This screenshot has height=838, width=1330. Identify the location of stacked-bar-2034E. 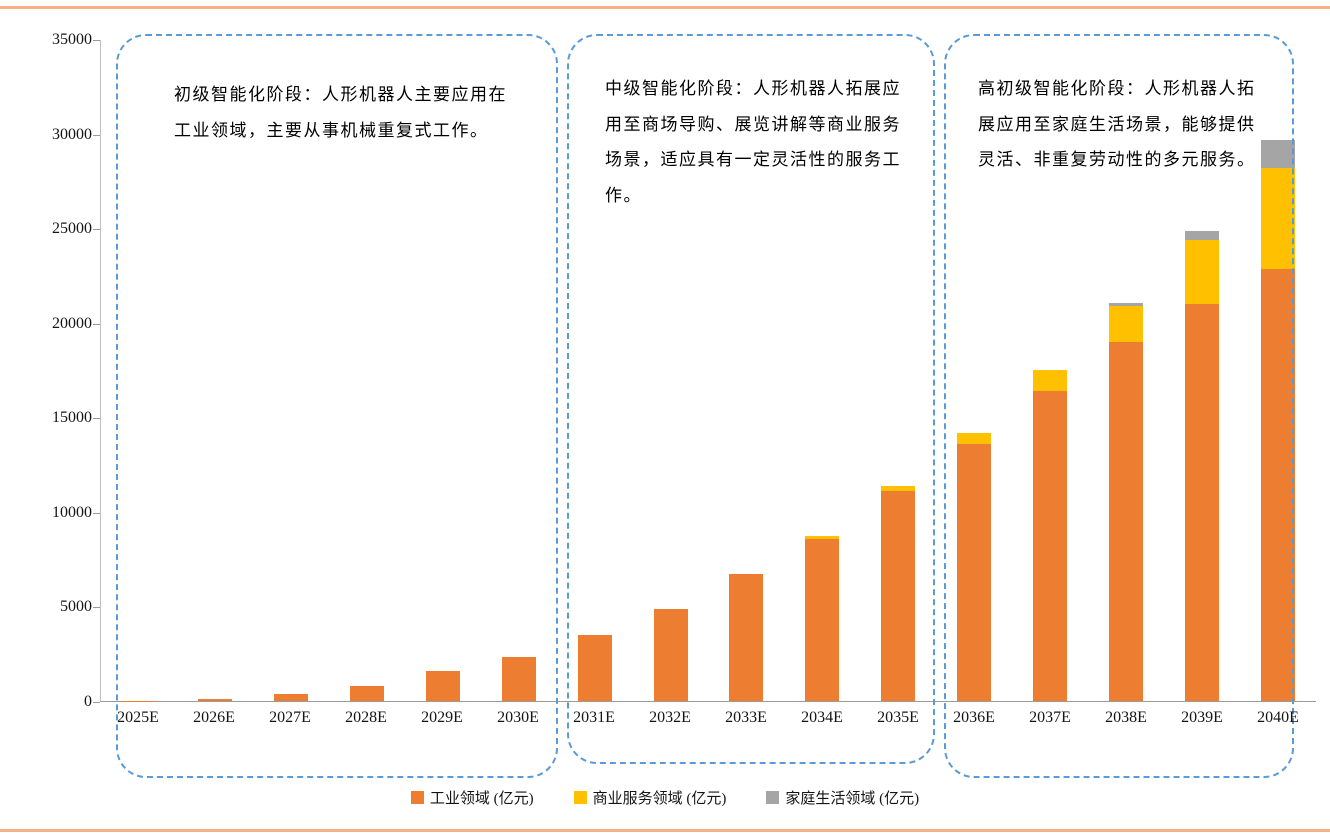
(822, 370).